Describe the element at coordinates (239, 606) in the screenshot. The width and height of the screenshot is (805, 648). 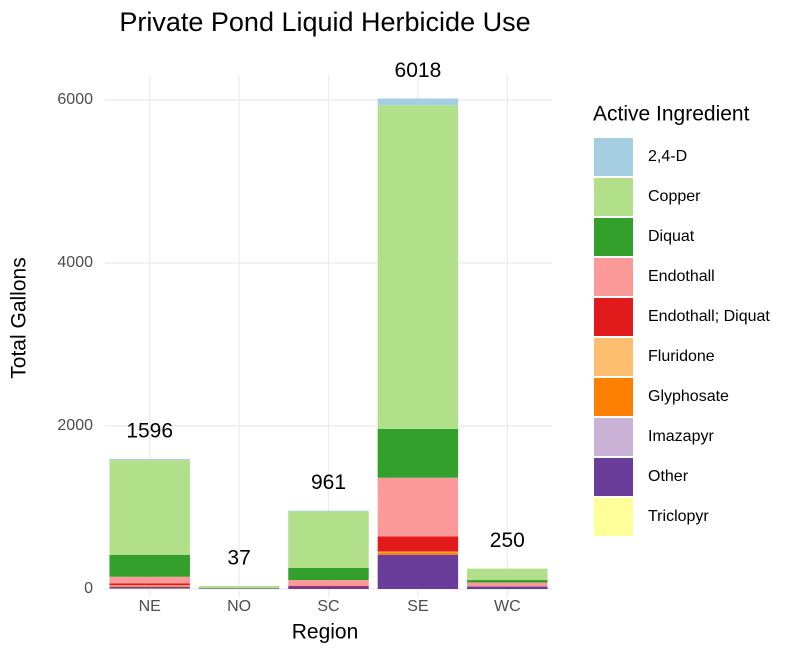
I see `x-tick-label: NO` at that location.